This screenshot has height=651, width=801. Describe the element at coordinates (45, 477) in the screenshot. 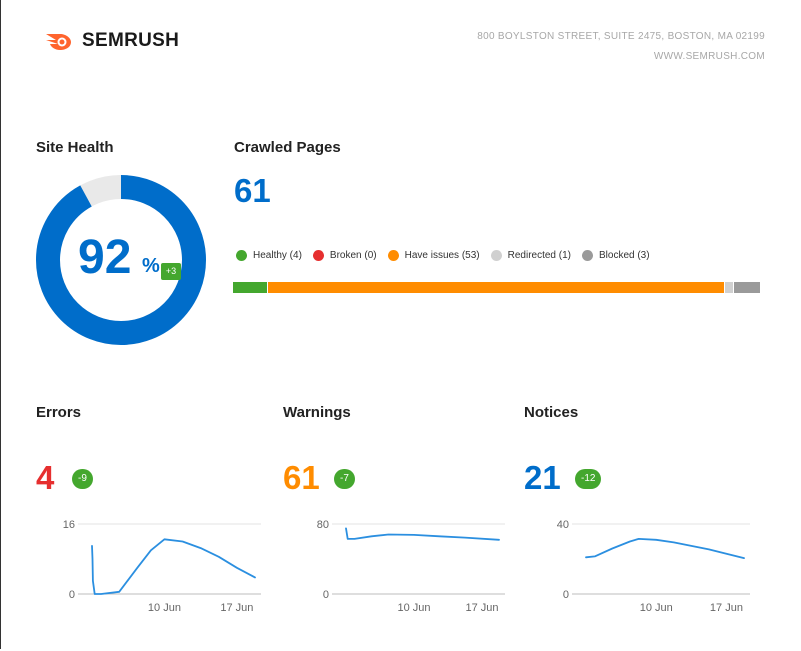

I see `errors-value: 4` at that location.